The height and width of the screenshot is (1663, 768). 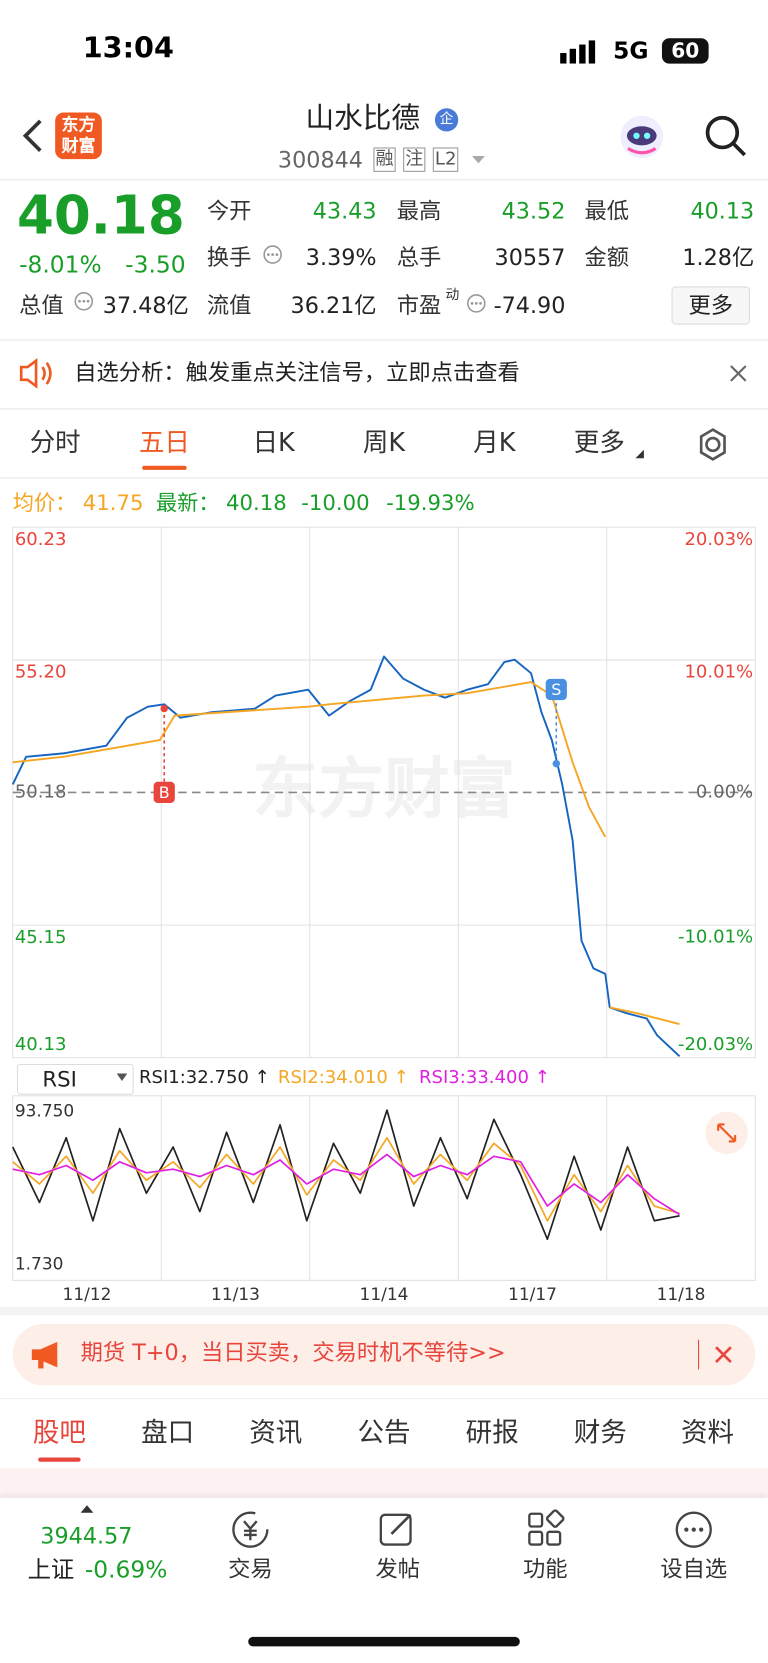 What do you see at coordinates (545, 1529) in the screenshot?
I see `function-icon` at bounding box center [545, 1529].